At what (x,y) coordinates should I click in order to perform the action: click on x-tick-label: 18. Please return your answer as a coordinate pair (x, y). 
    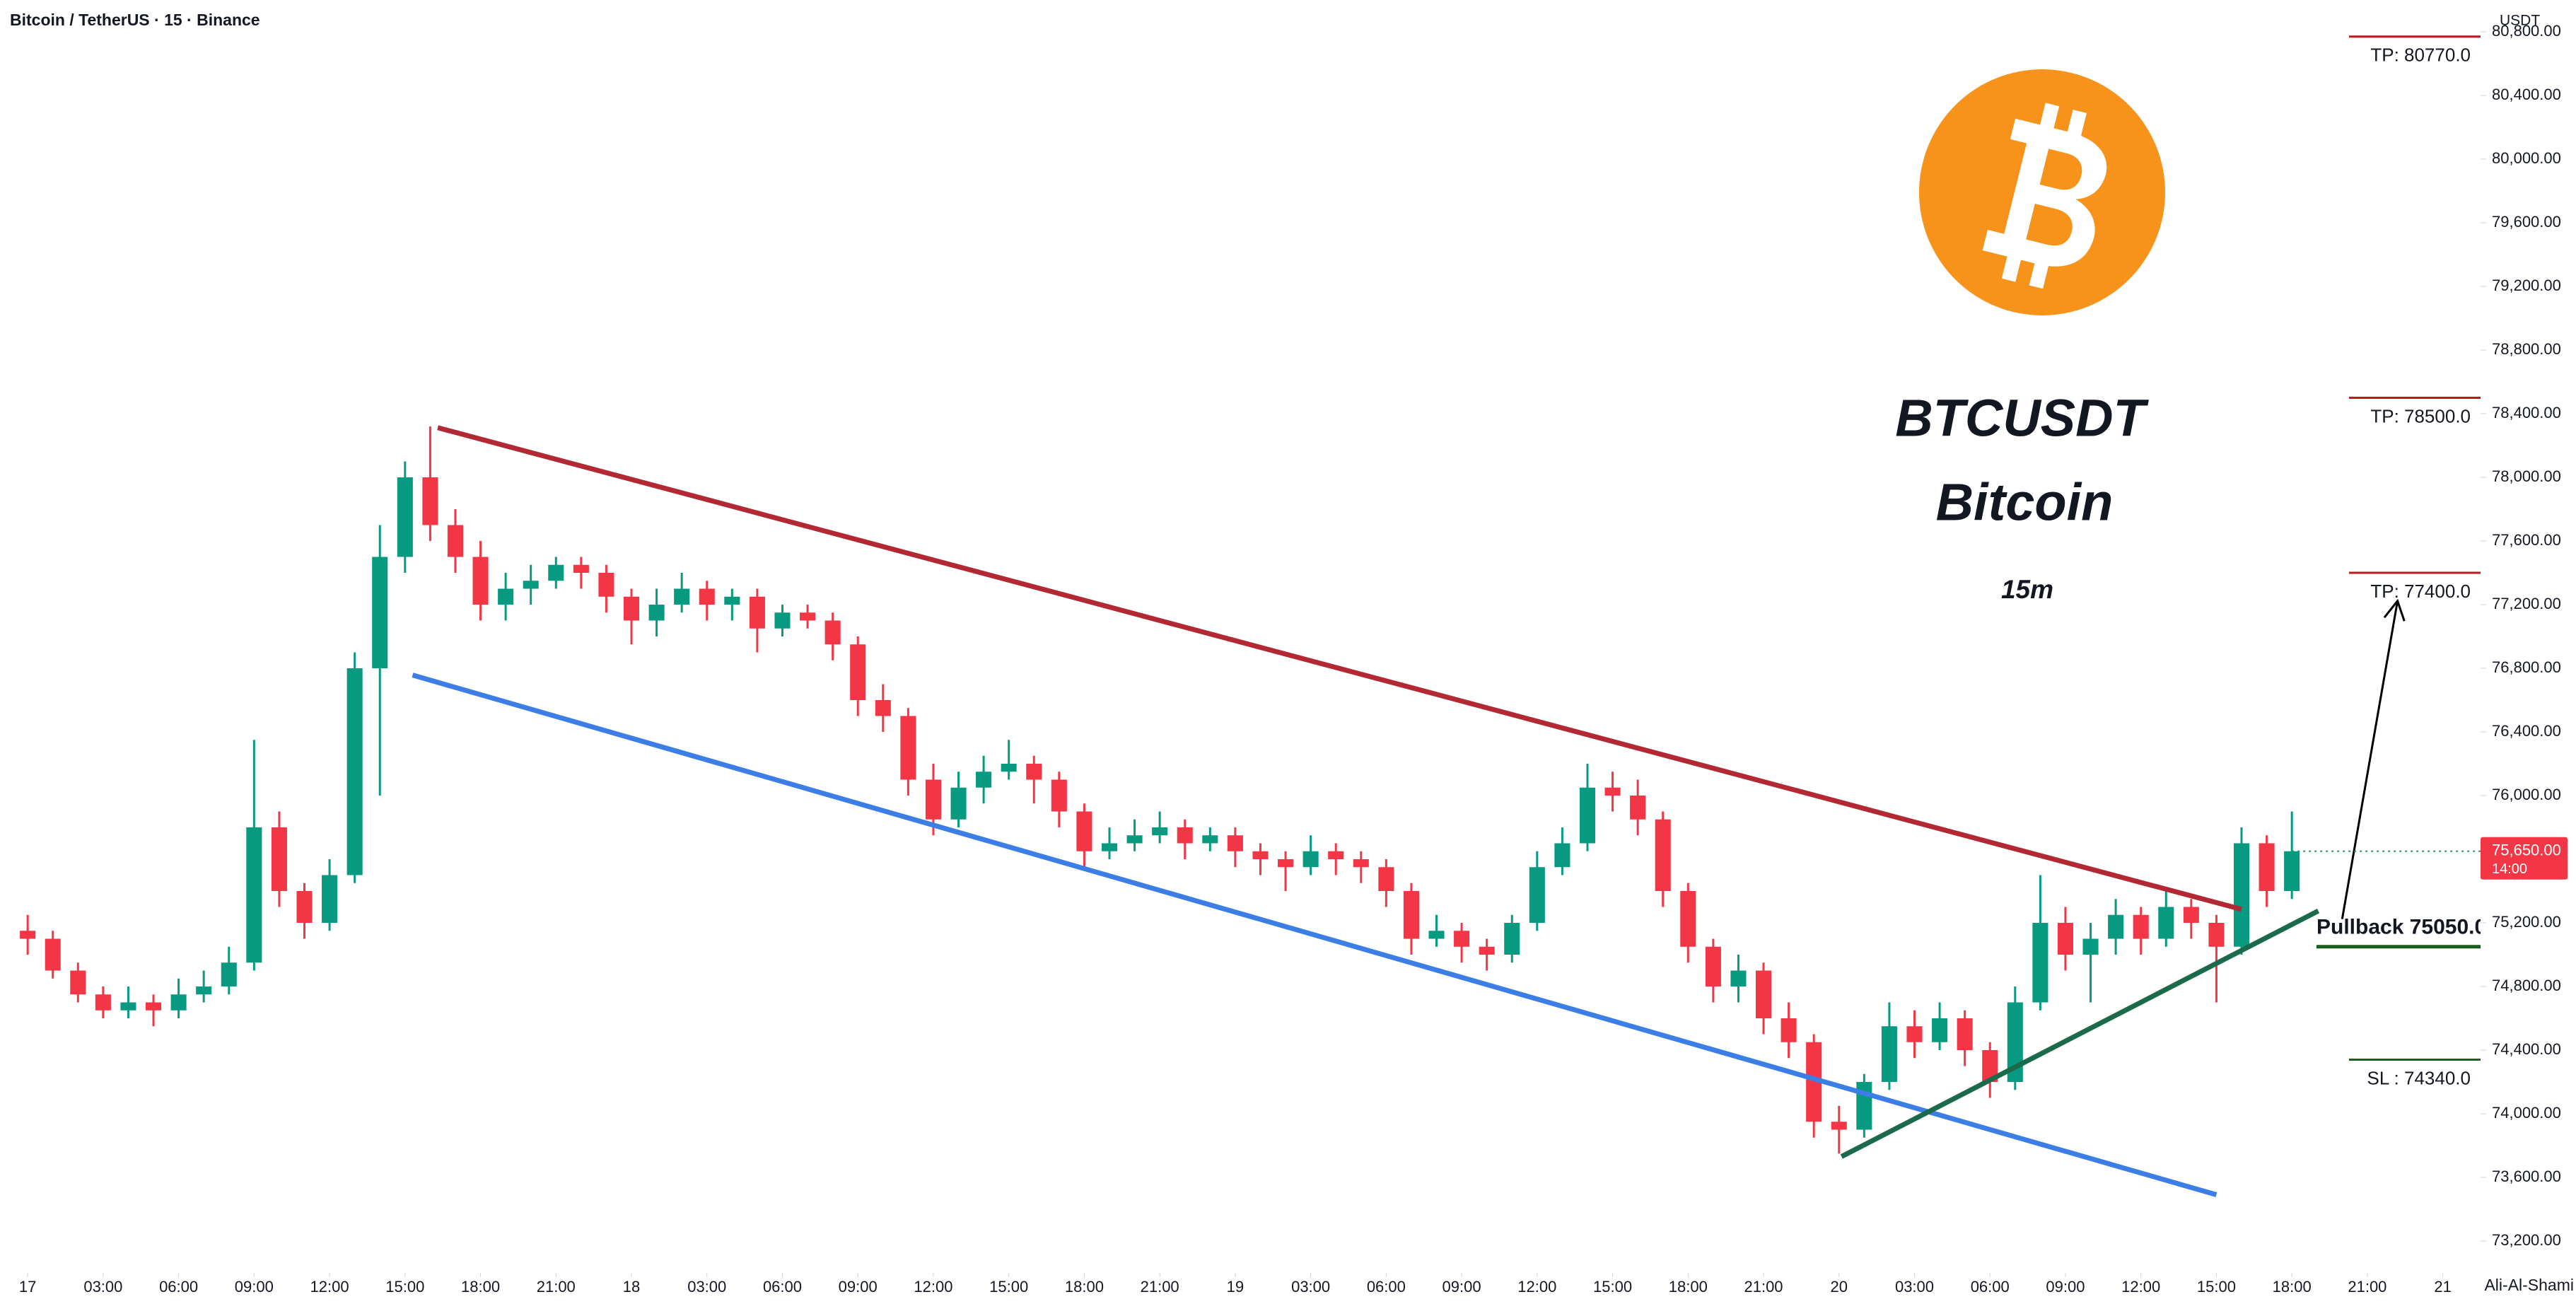
    Looking at the image, I should click on (631, 1287).